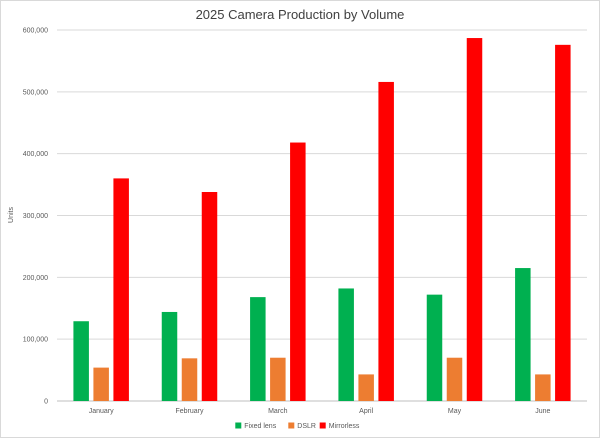 Image resolution: width=600 pixels, height=438 pixels. What do you see at coordinates (11, 215) in the screenshot?
I see `y-axis-label: Units` at bounding box center [11, 215].